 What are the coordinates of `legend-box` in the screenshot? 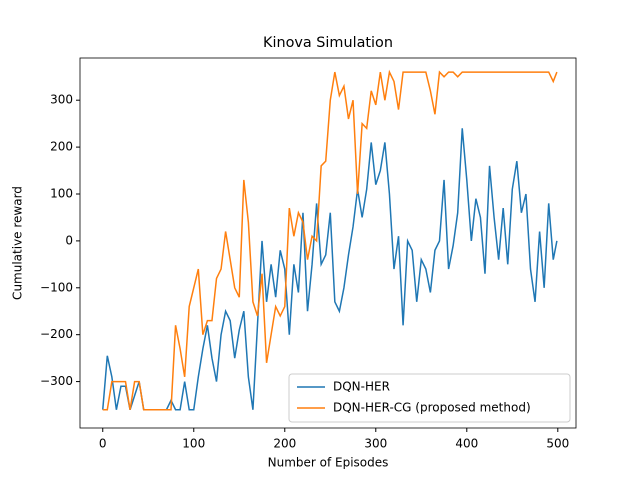 It's located at (429, 398).